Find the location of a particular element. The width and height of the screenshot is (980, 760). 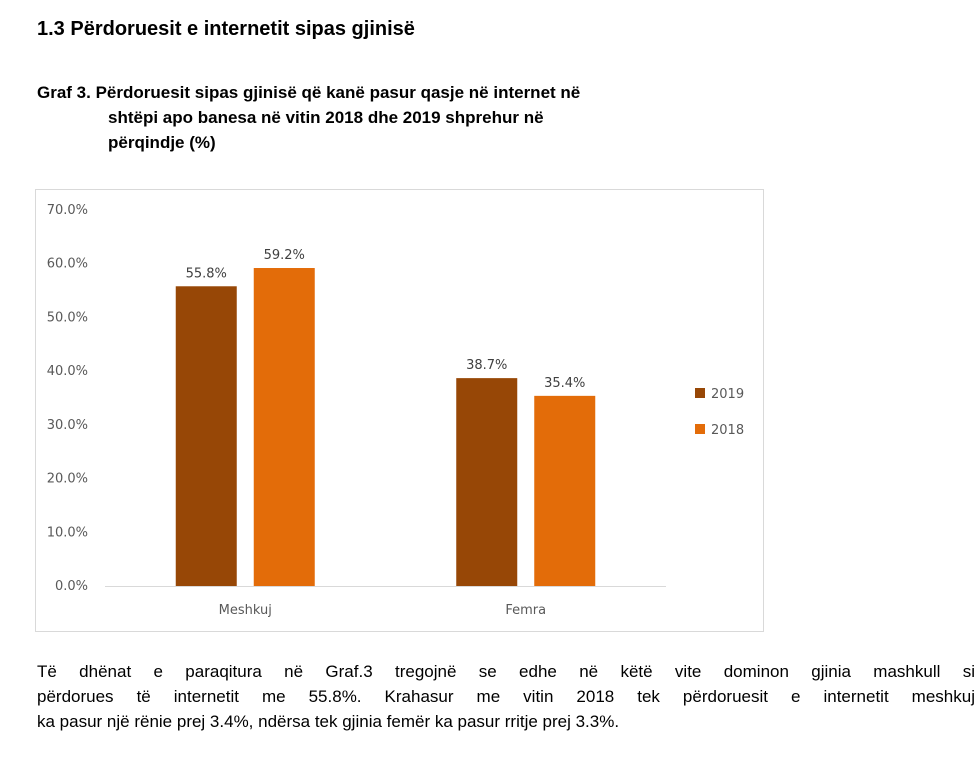

data-label: 38.7% is located at coordinates (486, 365).